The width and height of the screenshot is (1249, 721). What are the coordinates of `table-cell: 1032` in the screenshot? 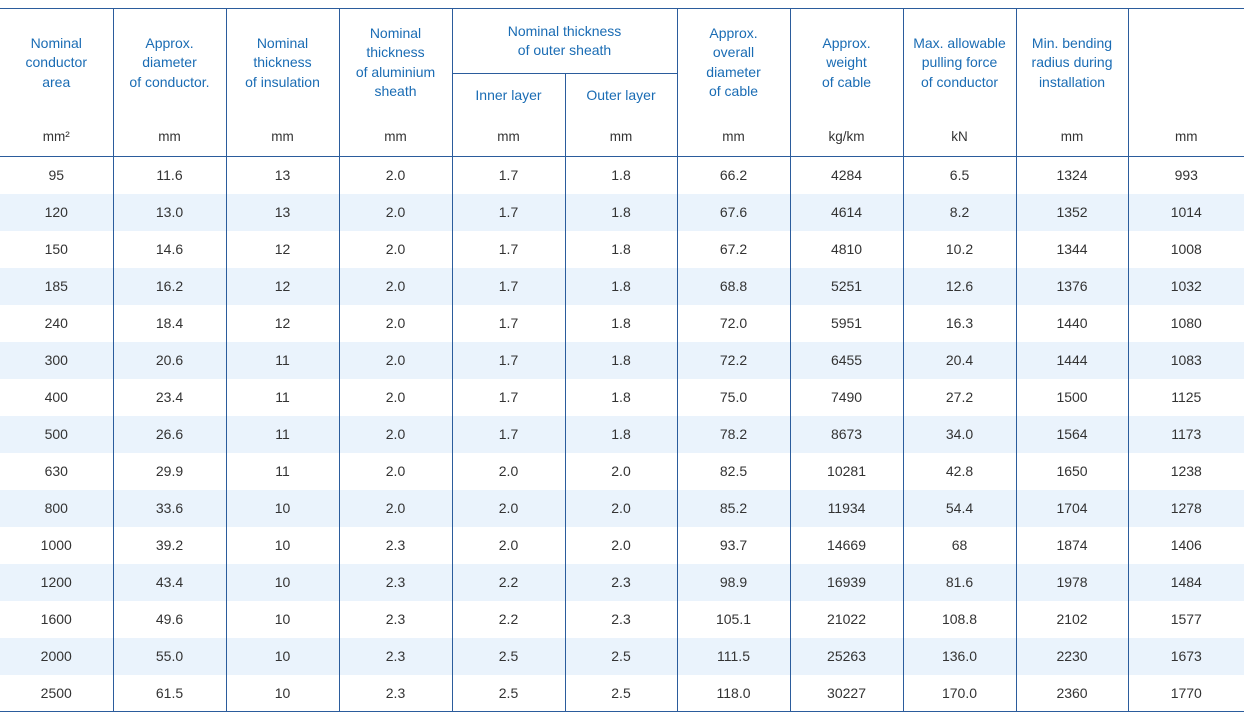 It's located at (1186, 286).